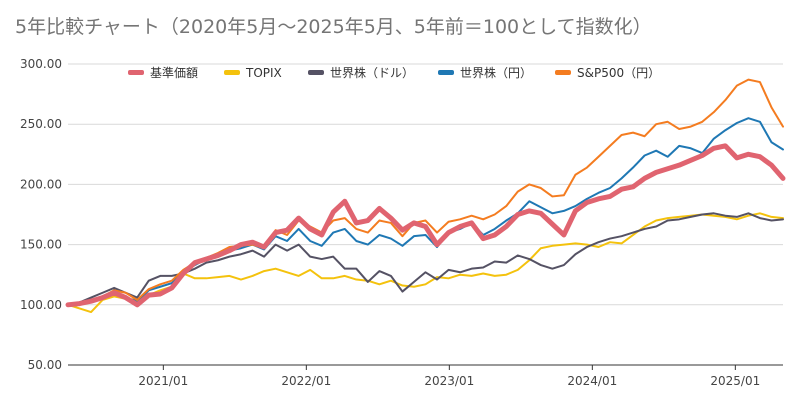 The image size is (800, 405). I want to click on legend-label-2: 世界株（ドル）, so click(372, 72).